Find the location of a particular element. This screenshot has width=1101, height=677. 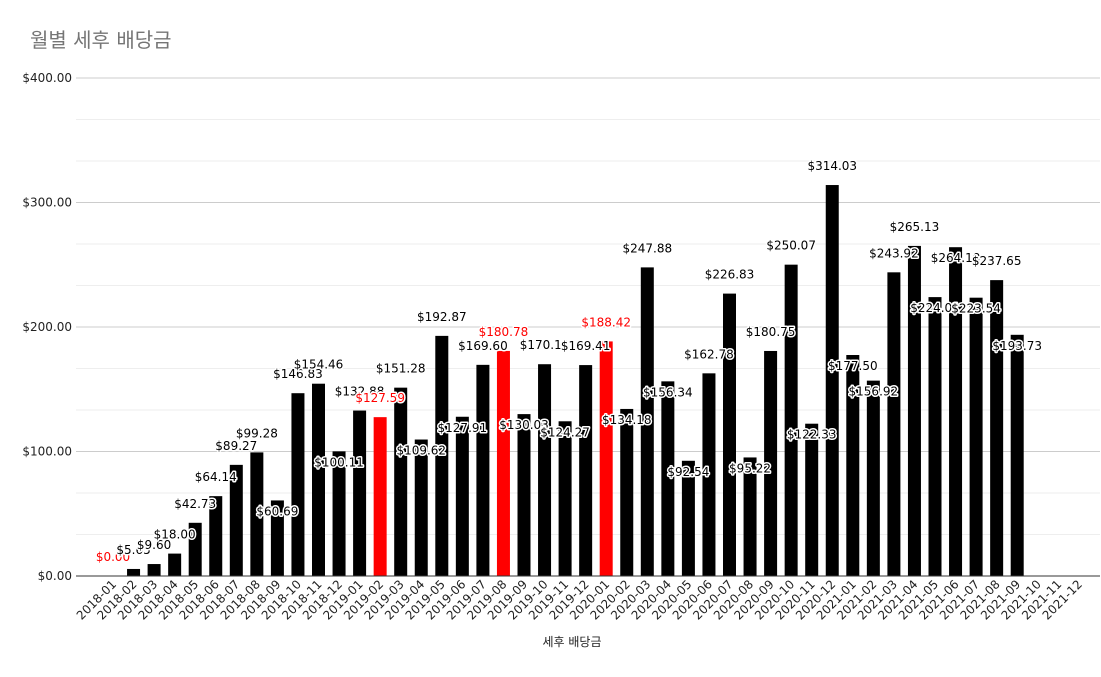

x-axis-title: 세후 배당금 is located at coordinates (571, 642).